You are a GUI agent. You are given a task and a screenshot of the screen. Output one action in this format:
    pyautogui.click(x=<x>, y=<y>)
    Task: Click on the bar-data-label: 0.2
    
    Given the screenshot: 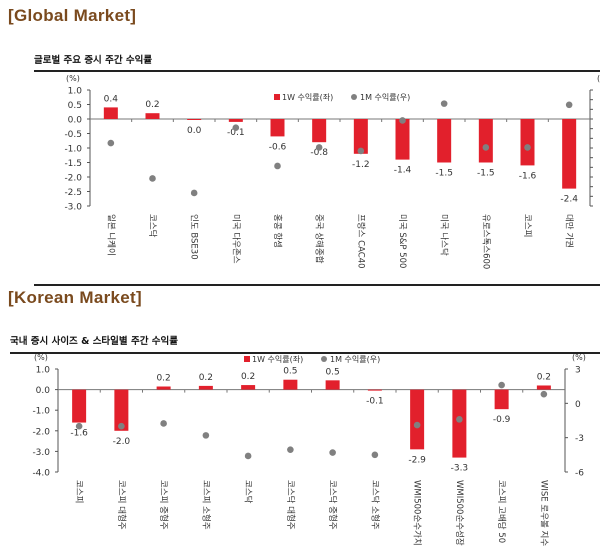 What is the action you would take?
    pyautogui.click(x=544, y=377)
    